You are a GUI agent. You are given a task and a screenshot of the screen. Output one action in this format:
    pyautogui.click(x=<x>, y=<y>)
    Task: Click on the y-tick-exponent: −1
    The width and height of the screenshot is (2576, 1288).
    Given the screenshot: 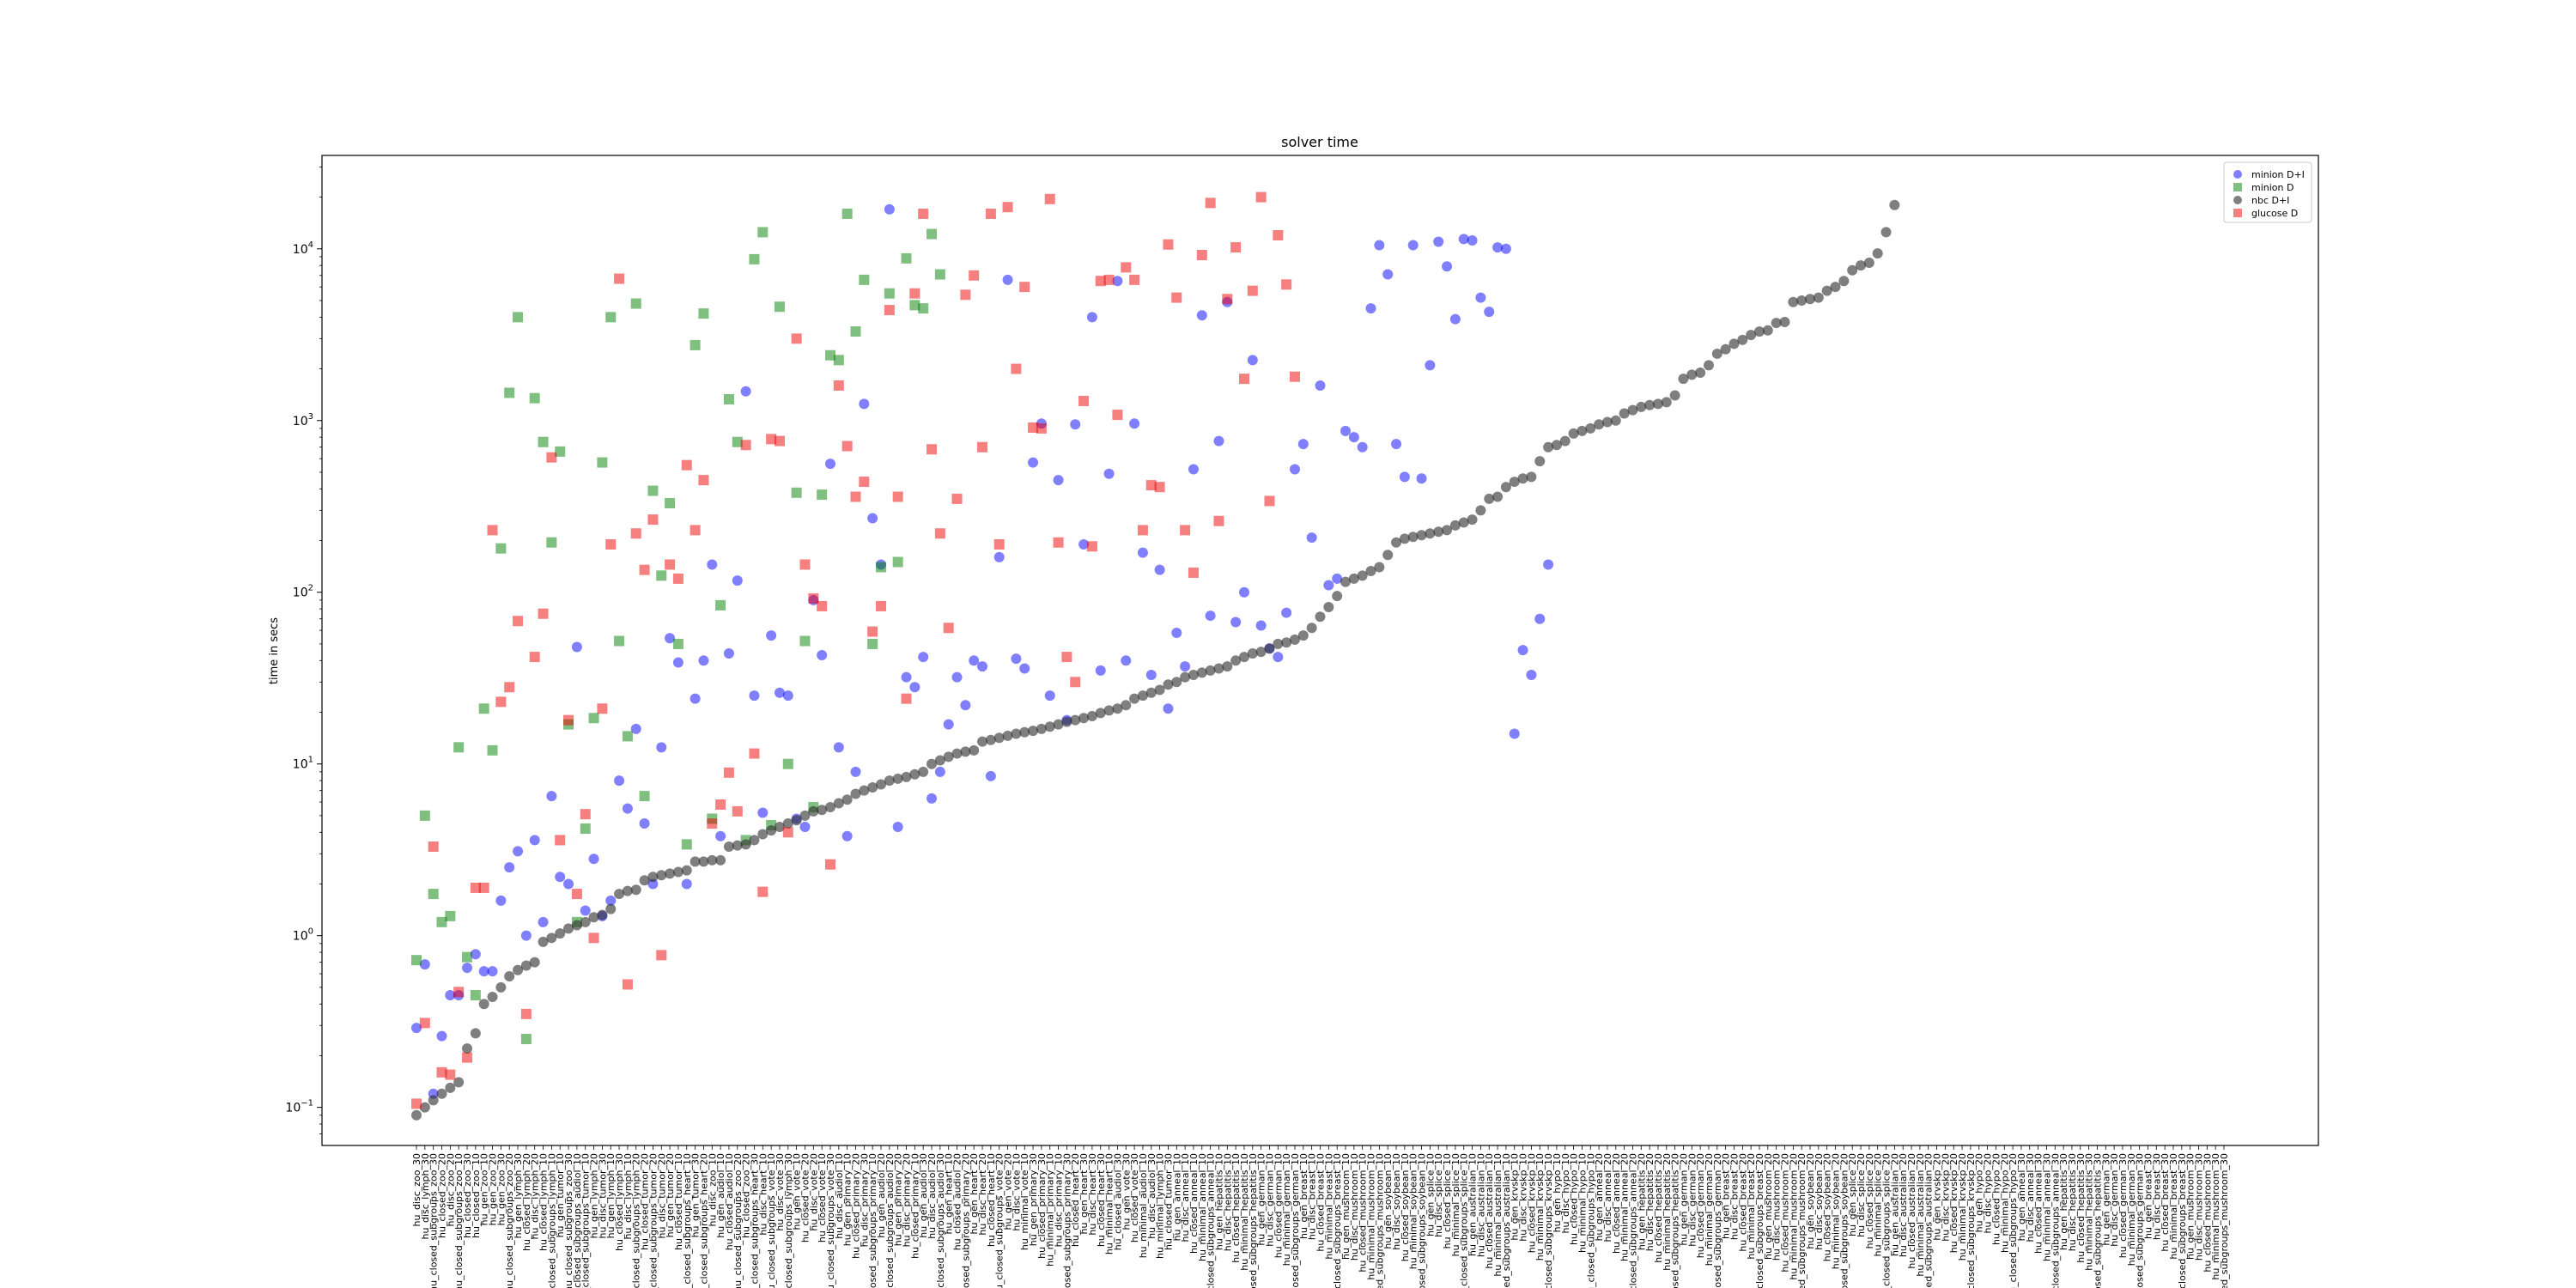 What is the action you would take?
    pyautogui.click(x=307, y=1104)
    